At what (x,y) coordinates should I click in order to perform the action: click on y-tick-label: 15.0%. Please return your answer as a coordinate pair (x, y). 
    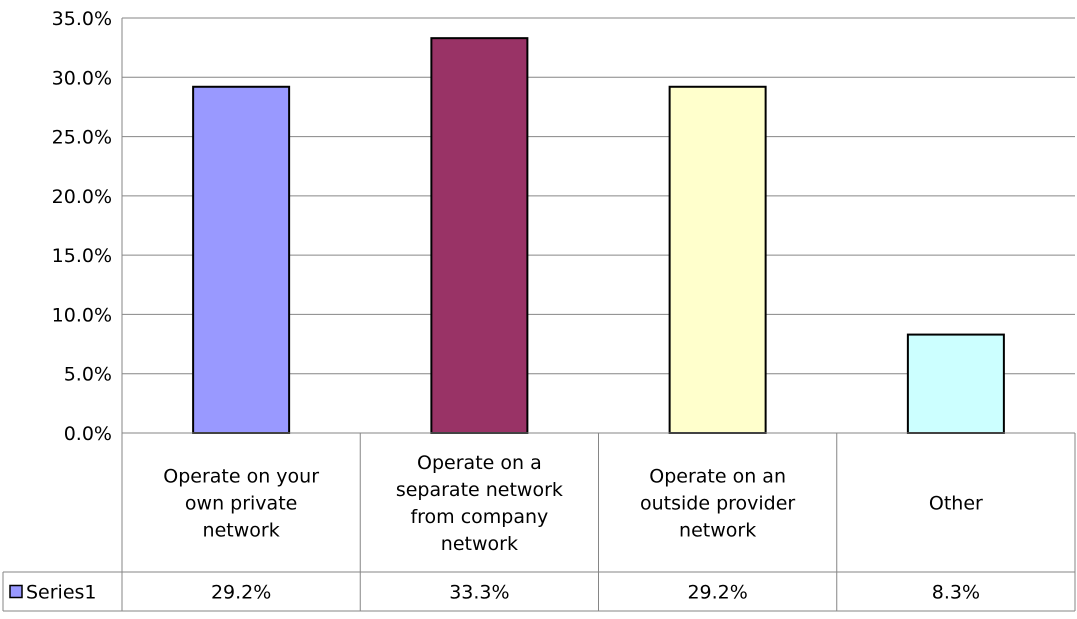
    Looking at the image, I should click on (82, 256).